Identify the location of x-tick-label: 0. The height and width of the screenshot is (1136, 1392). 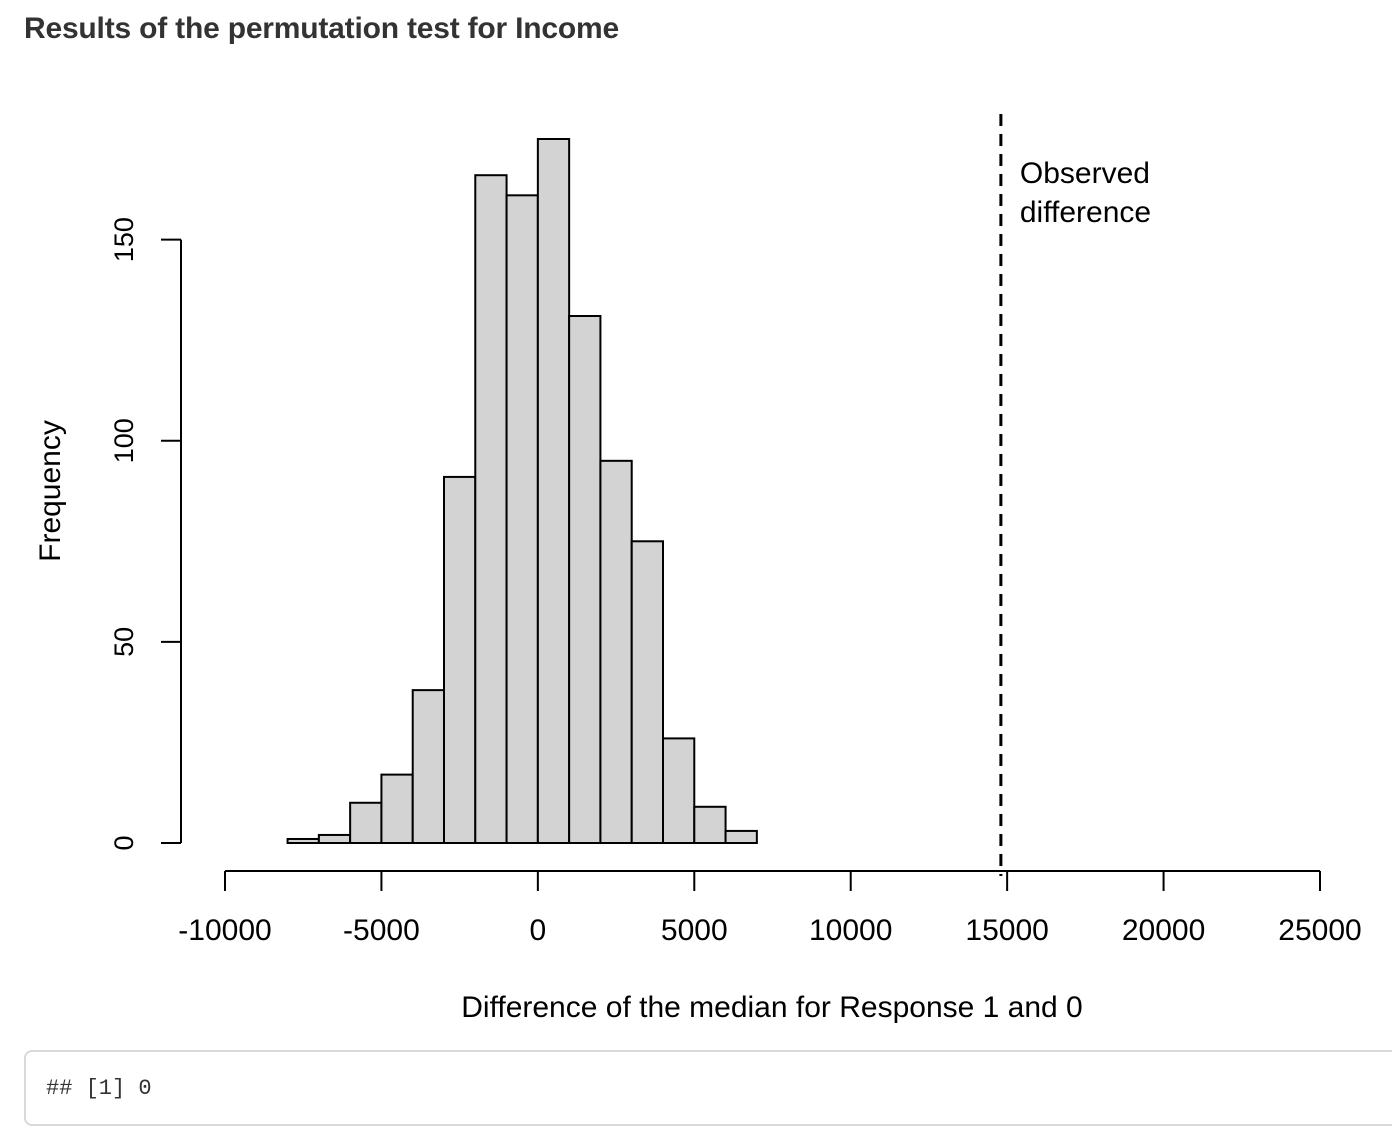
(538, 930).